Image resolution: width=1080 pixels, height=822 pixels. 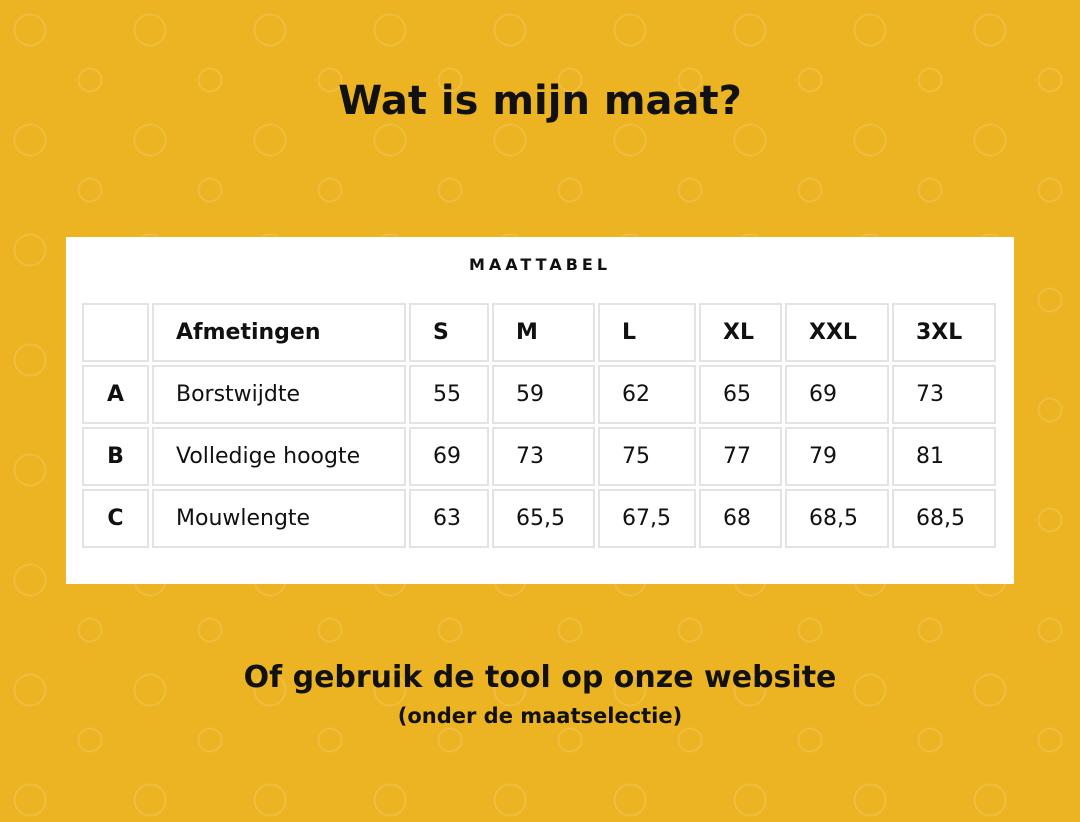 I want to click on header-cell: M, so click(x=543, y=332).